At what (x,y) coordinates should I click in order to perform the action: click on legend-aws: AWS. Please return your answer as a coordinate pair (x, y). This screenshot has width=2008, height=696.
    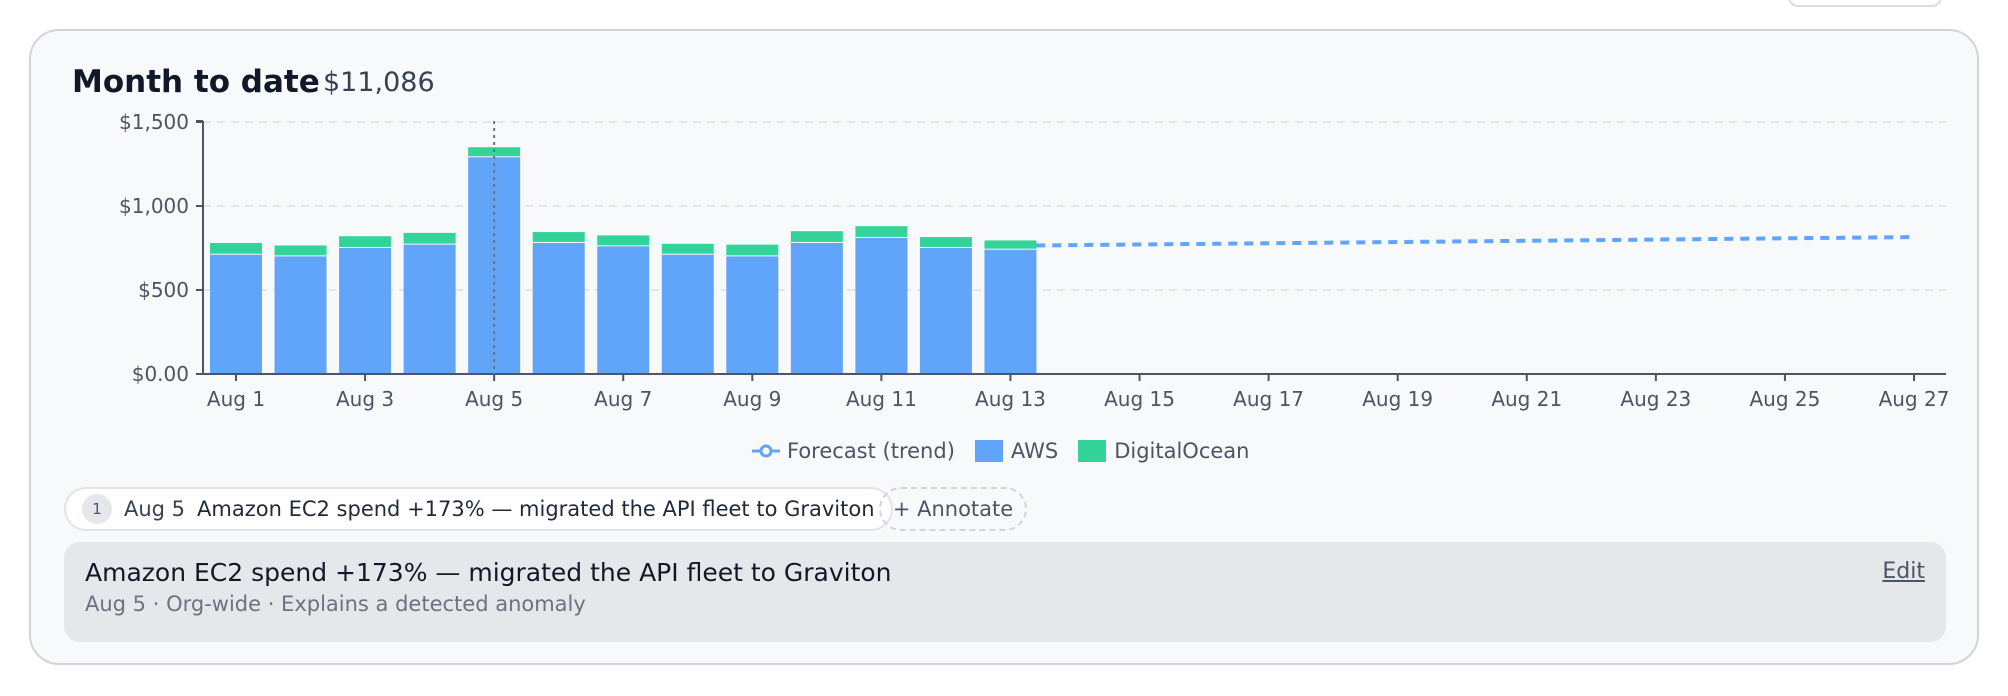
    Looking at the image, I should click on (1016, 451).